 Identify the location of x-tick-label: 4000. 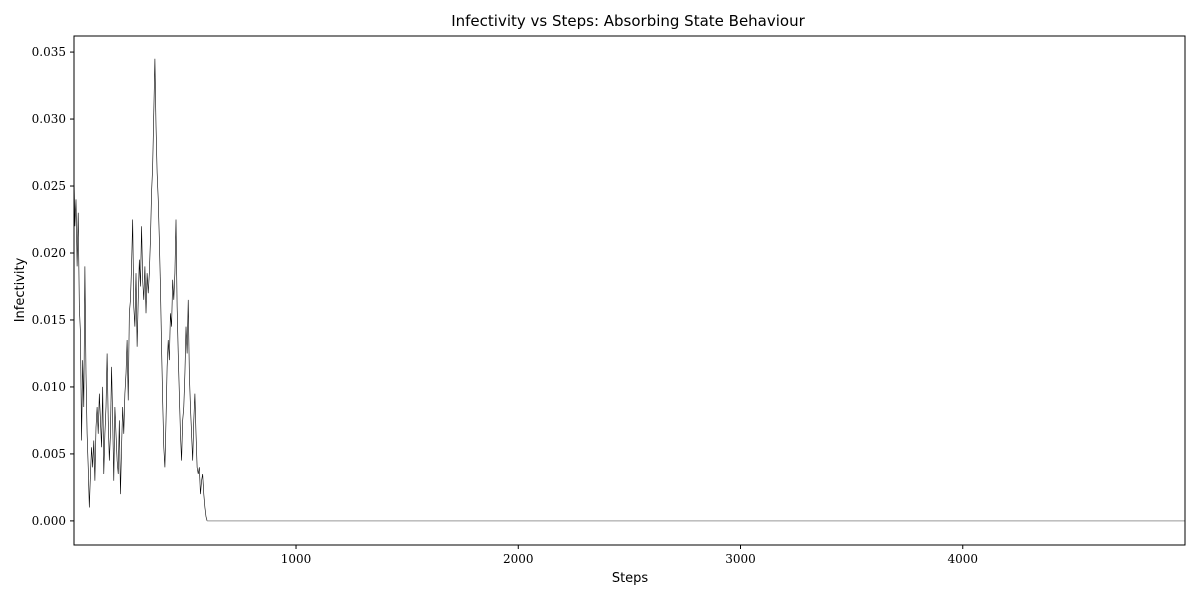
(962, 559).